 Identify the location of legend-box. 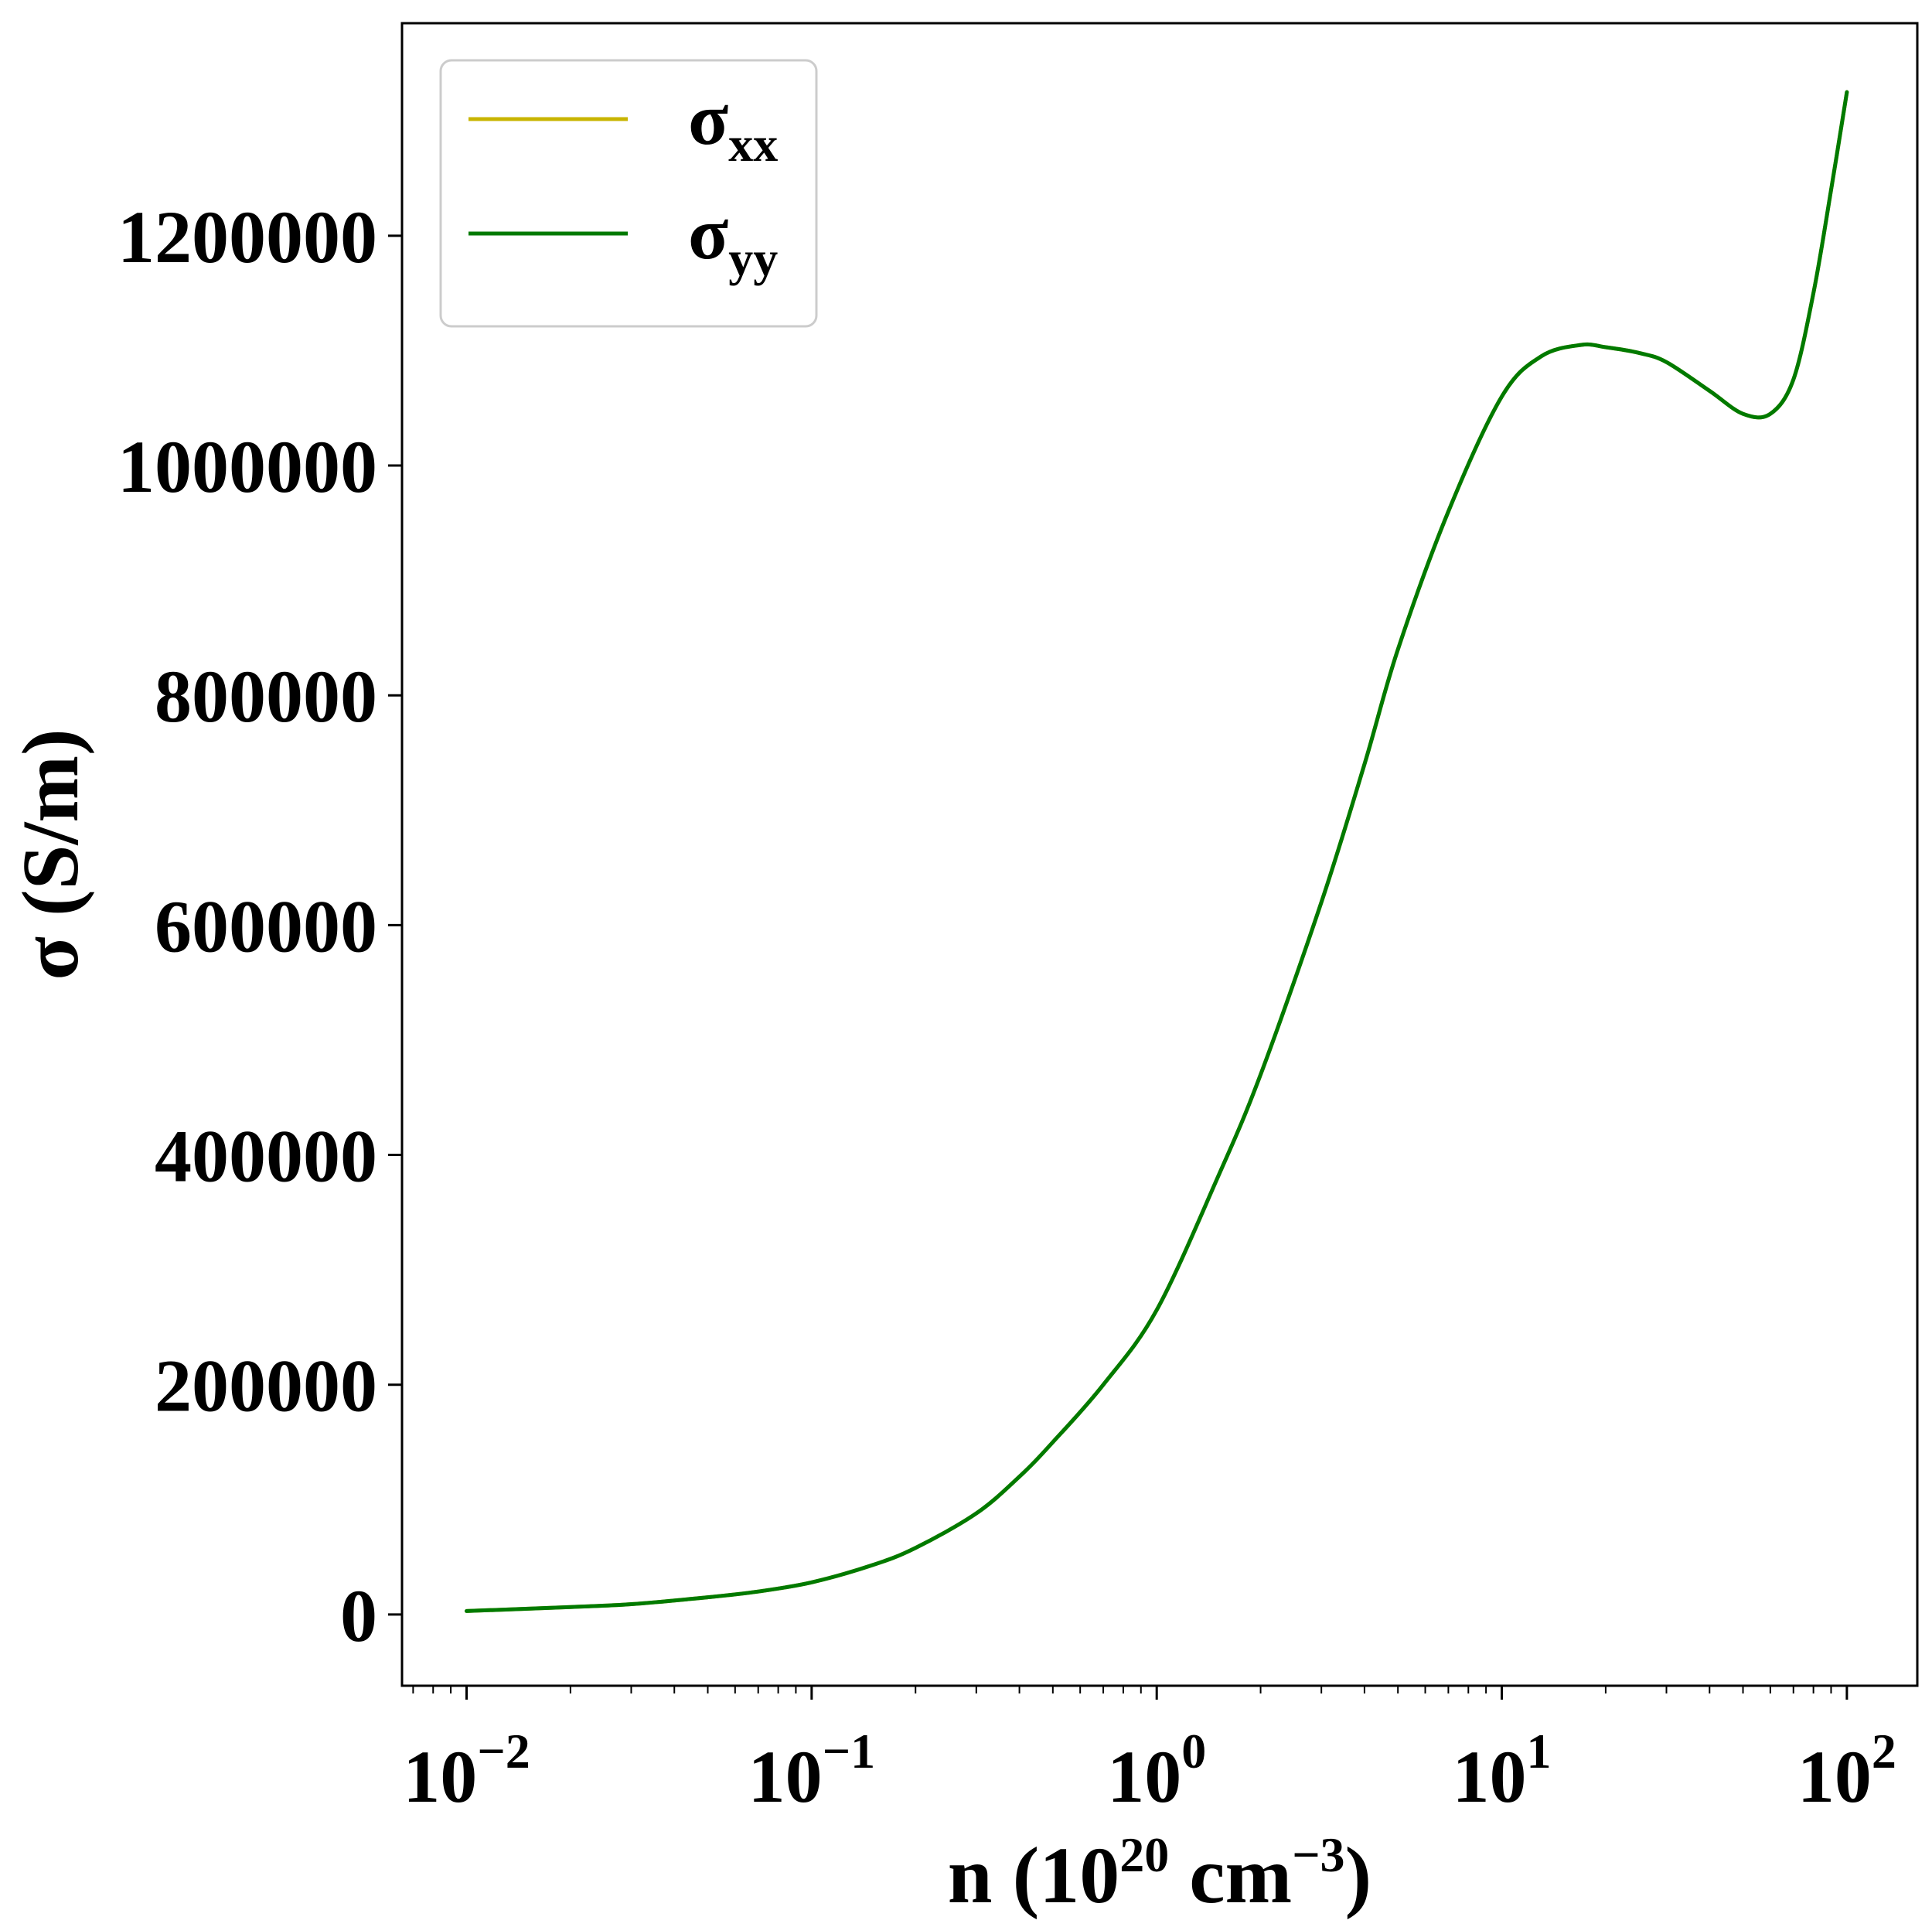
(628, 193).